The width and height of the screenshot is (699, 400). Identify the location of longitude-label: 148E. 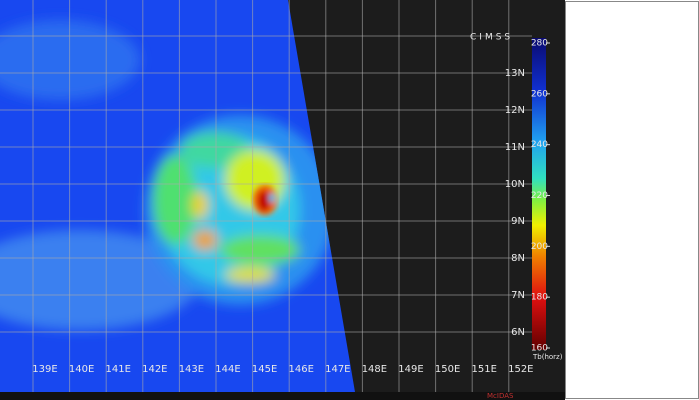
(374, 369).